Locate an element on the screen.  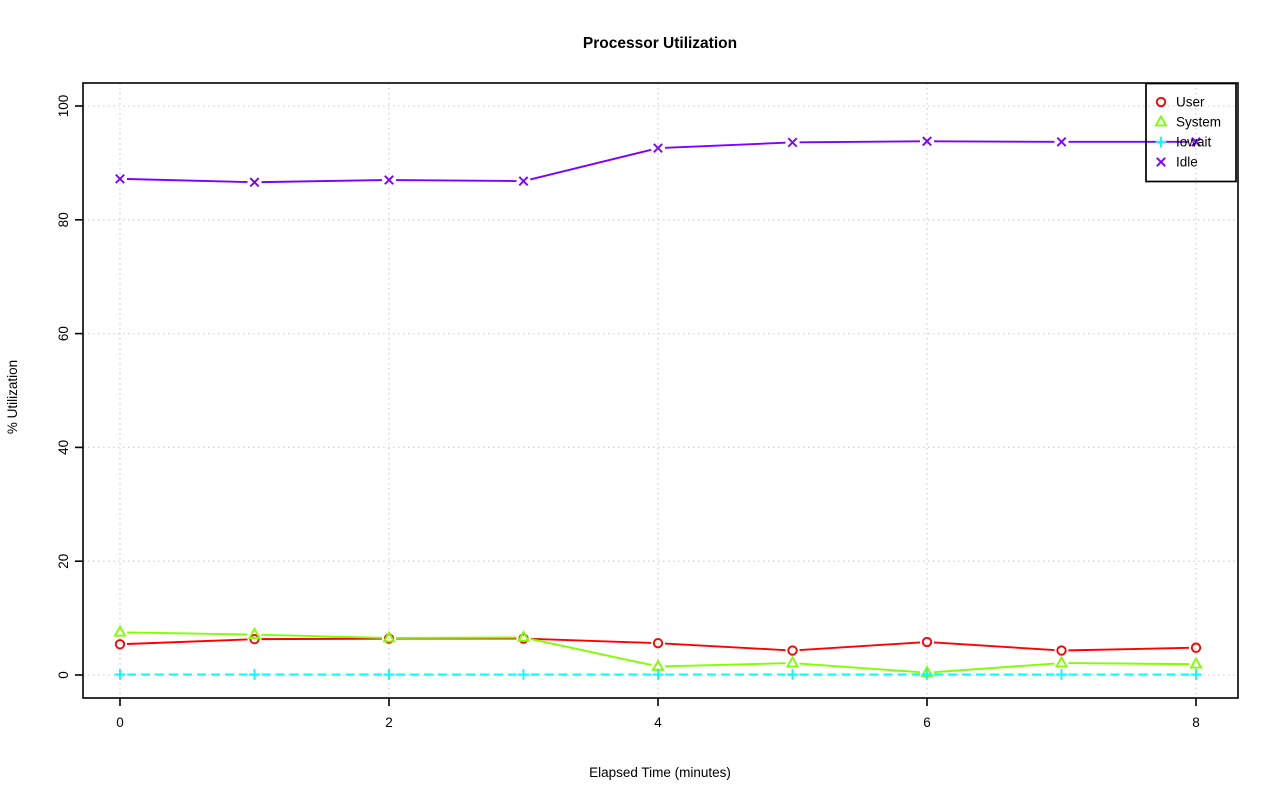
x-tick-label: 4 is located at coordinates (658, 722).